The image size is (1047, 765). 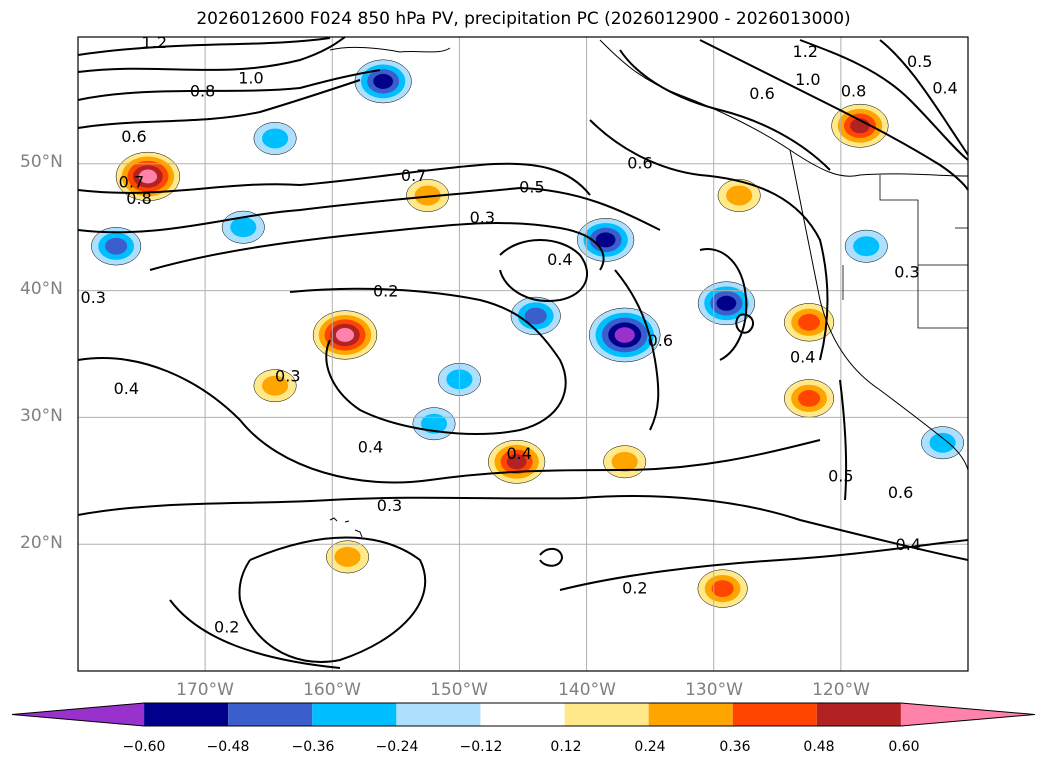 I want to click on lon-tick-140w: 140°W, so click(x=587, y=690).